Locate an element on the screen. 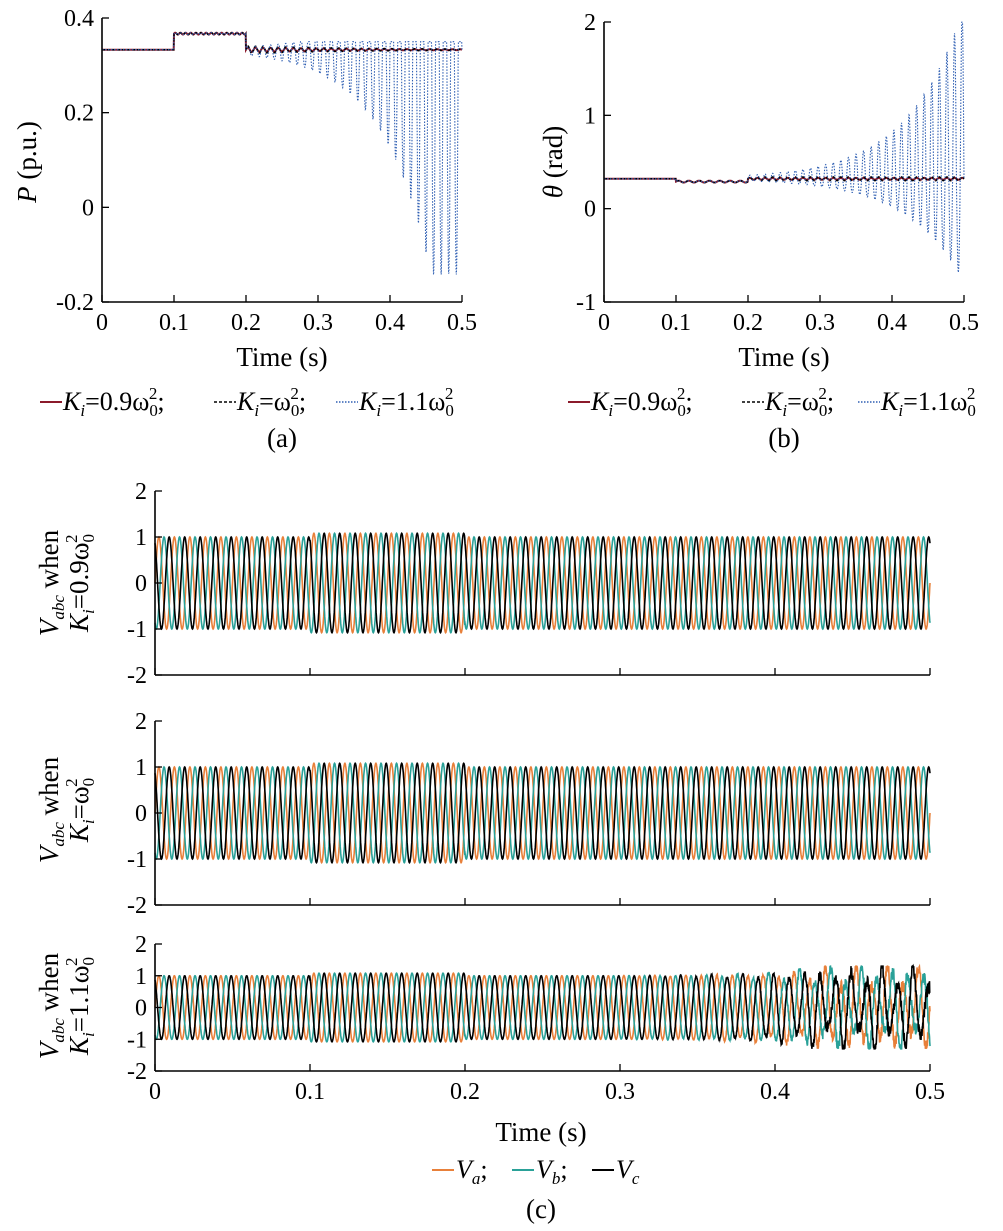  c1-series-vb is located at coordinates (542, 583).